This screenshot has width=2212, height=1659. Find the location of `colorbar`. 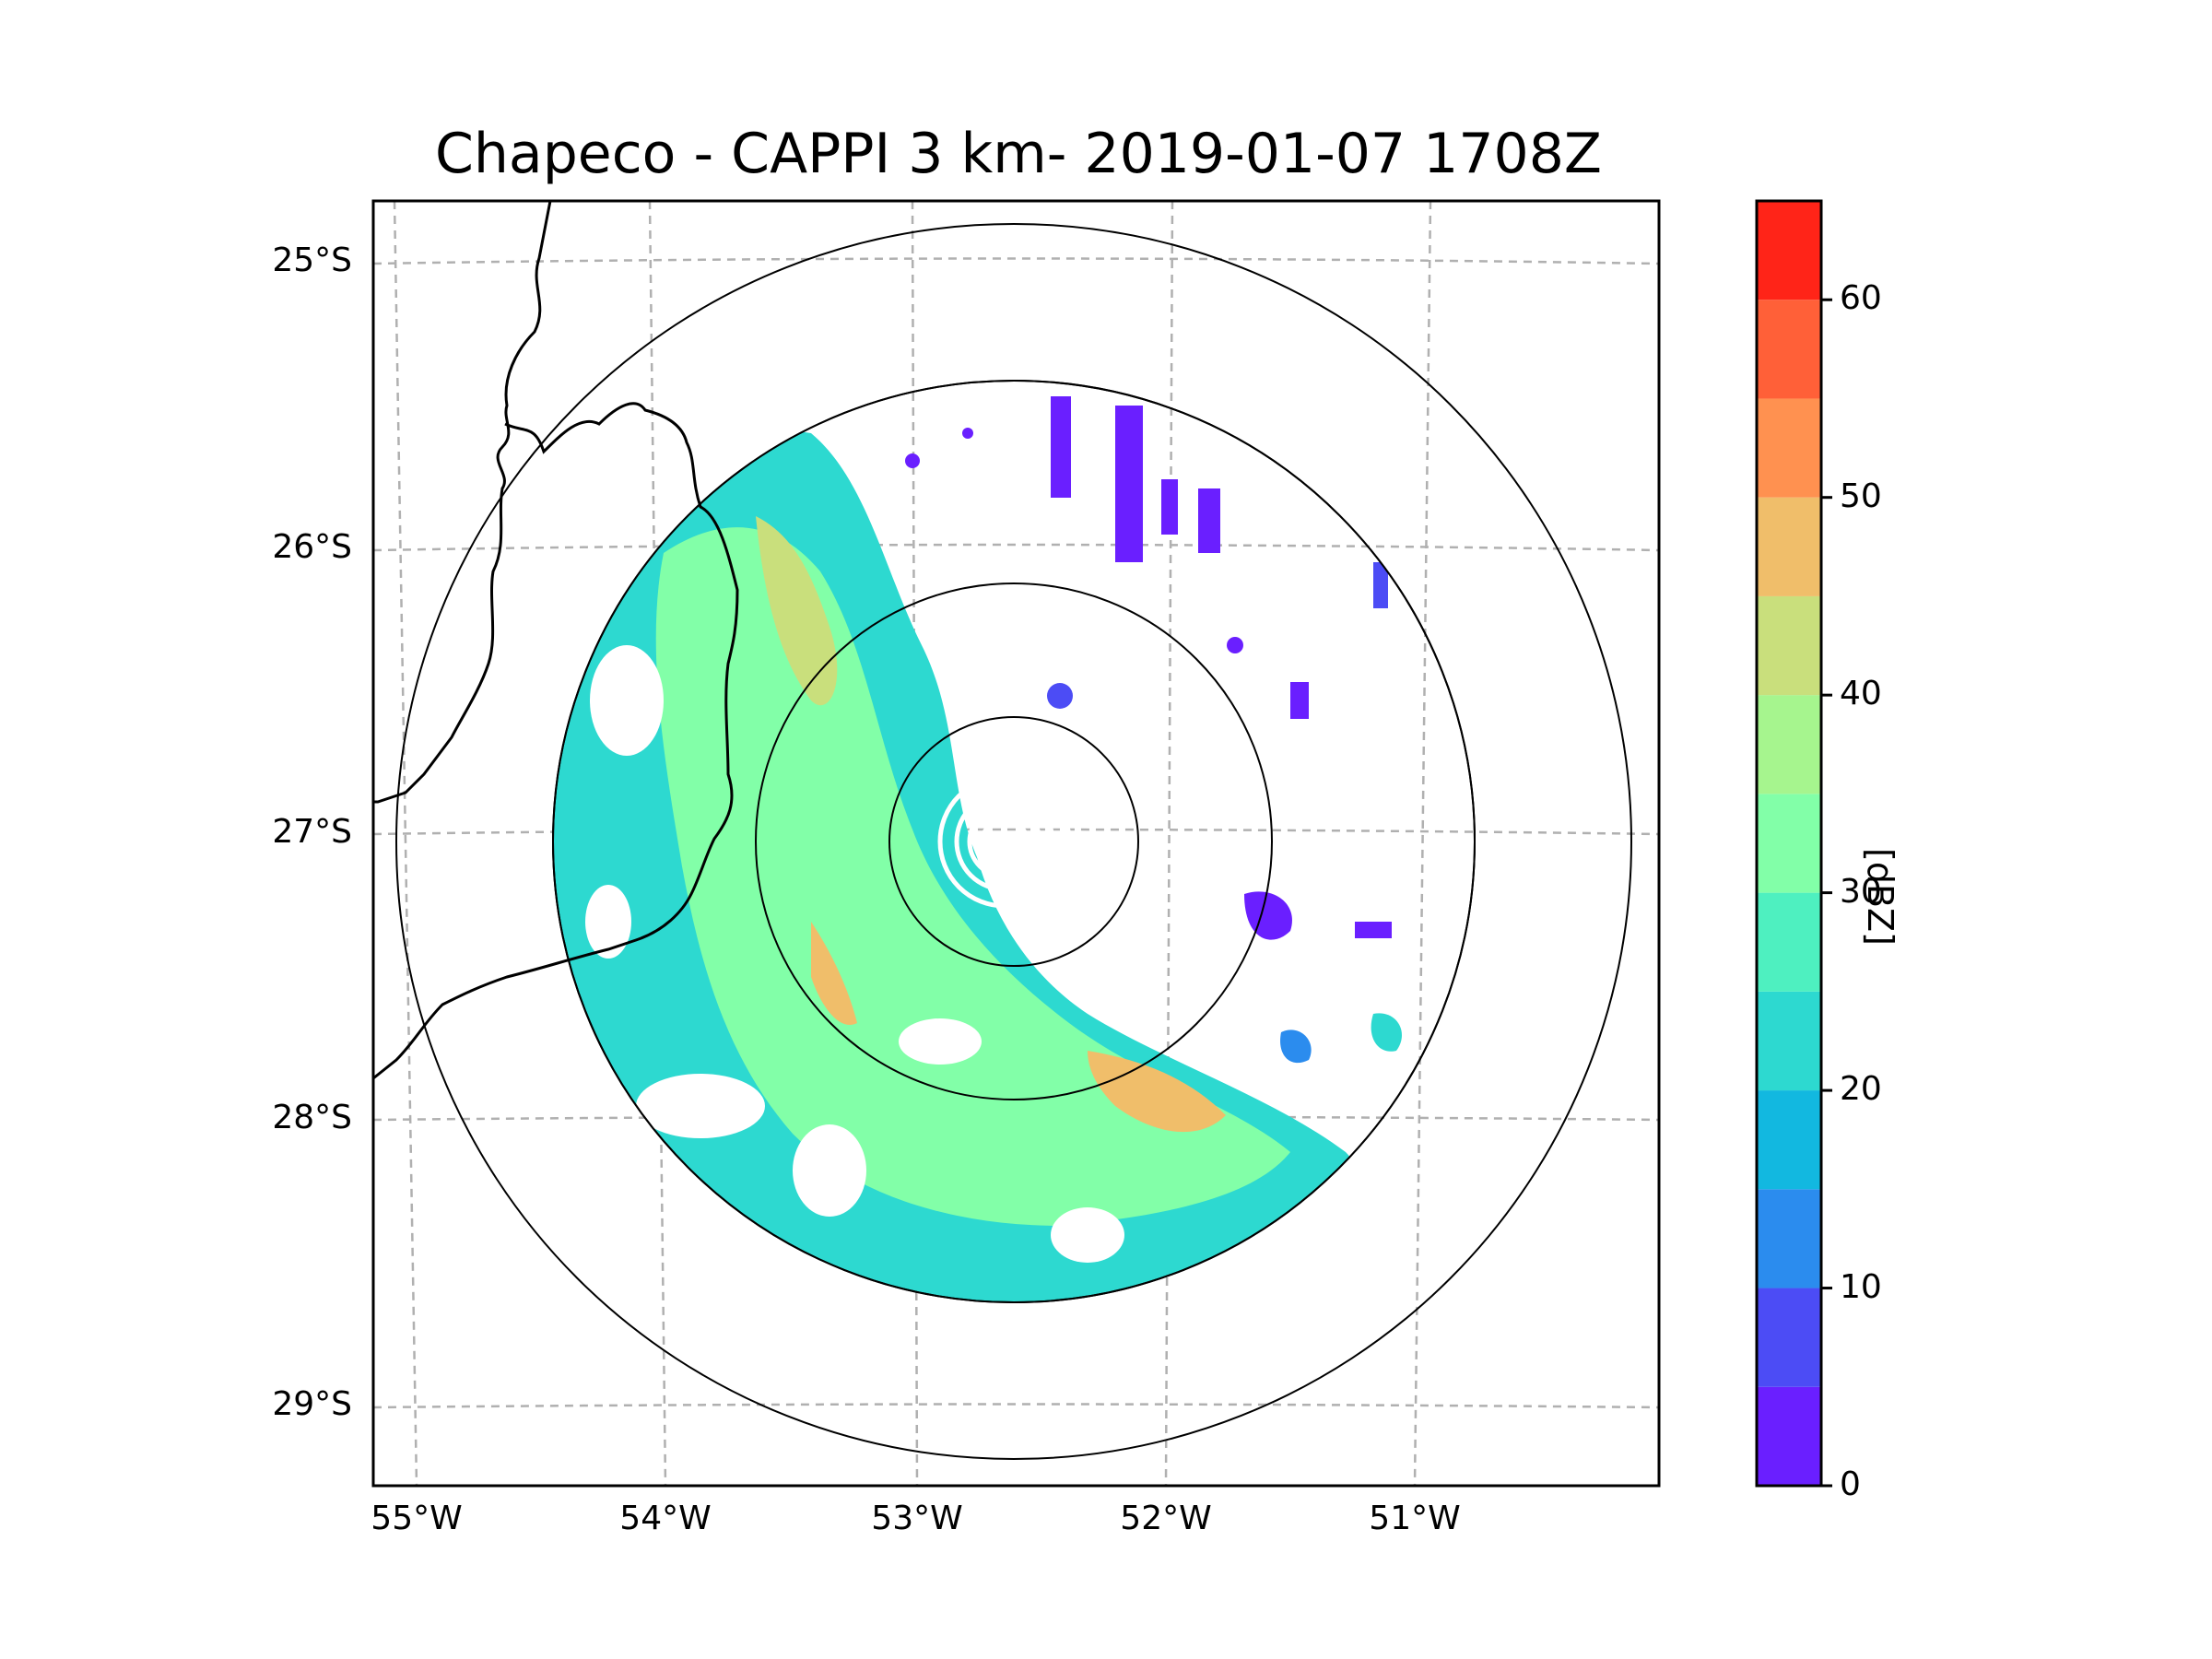

colorbar is located at coordinates (1793, 843).